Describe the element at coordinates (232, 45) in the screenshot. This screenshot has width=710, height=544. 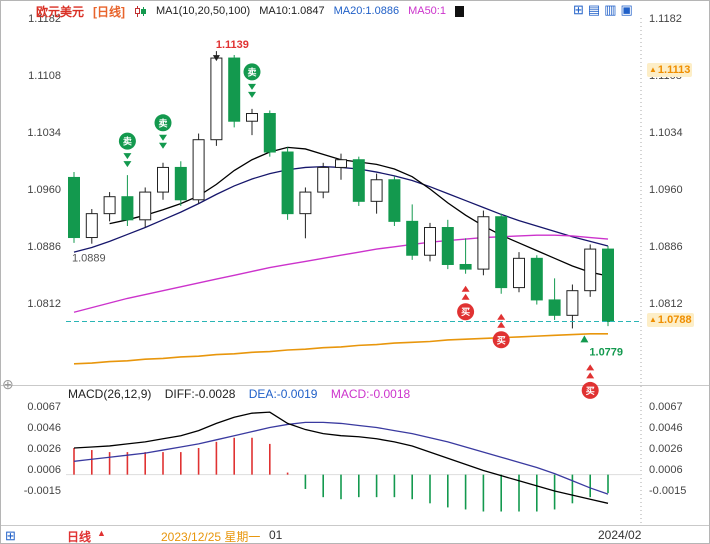
I see `price-annotation: 1.1139` at that location.